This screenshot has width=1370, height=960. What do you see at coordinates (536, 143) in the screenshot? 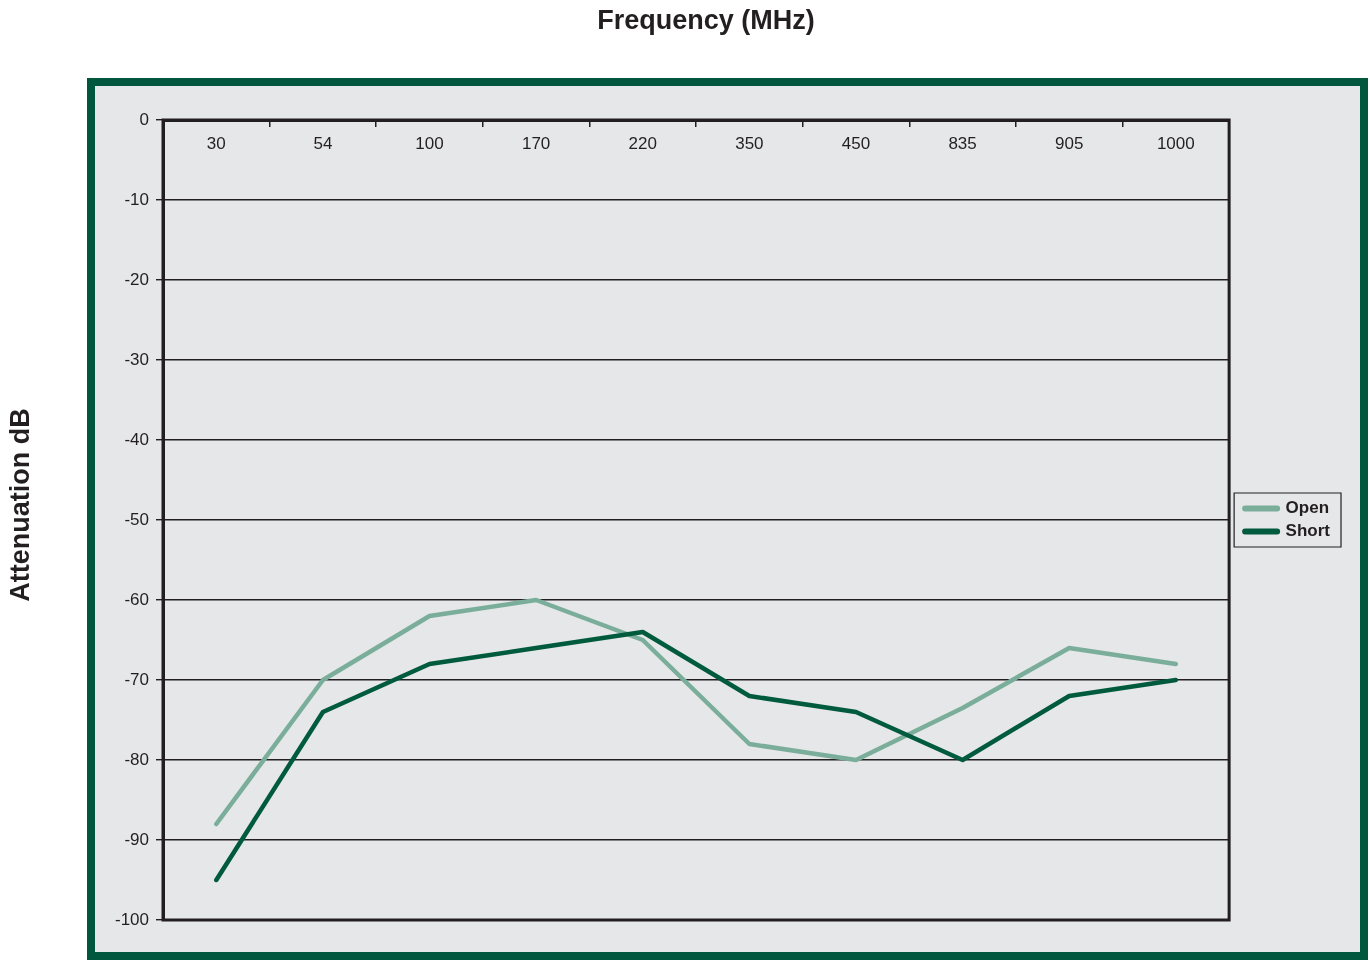
I see `x-tick-label: 170` at bounding box center [536, 143].